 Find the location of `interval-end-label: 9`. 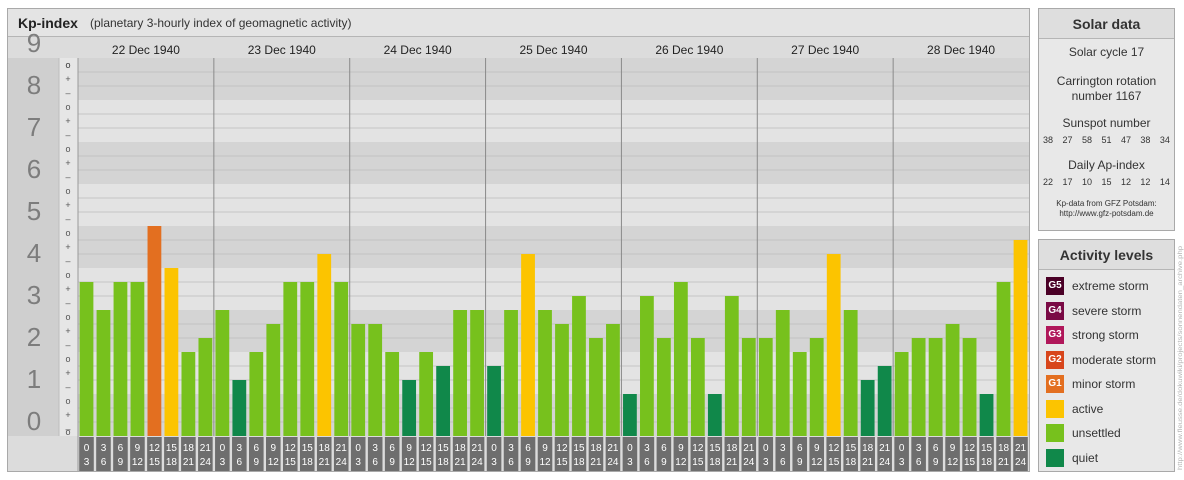

interval-end-label: 9 is located at coordinates (392, 462).